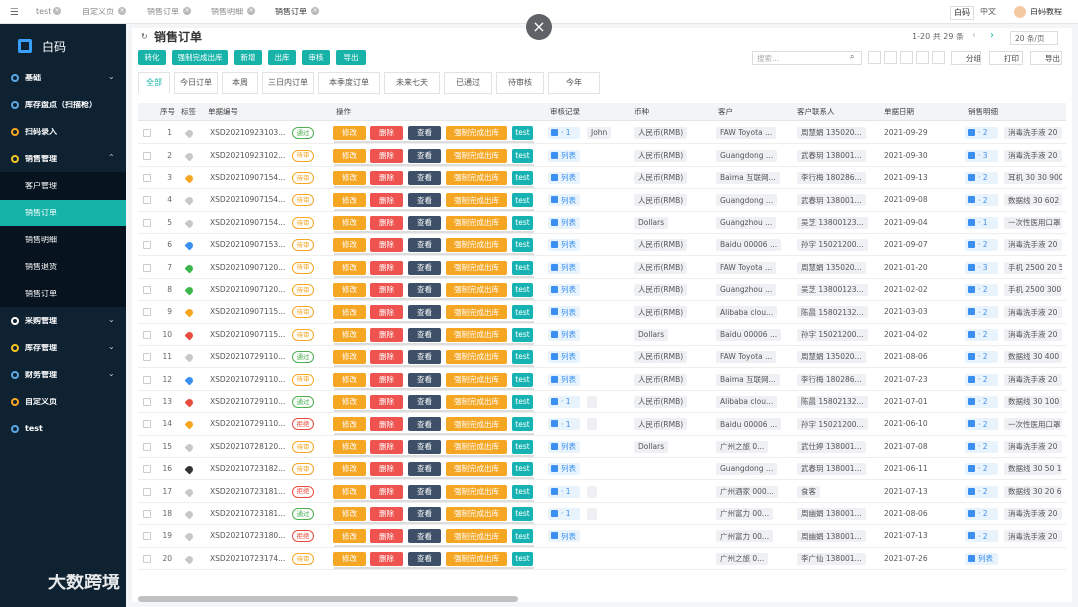  What do you see at coordinates (41, 348) in the screenshot?
I see `menu-item: 库存管理` at bounding box center [41, 348].